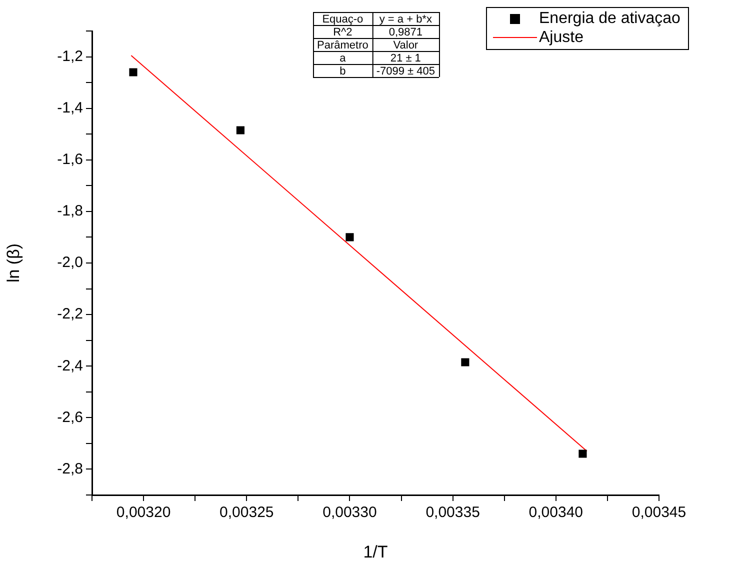 The width and height of the screenshot is (744, 567). I want to click on annotation: Valor, so click(405, 46).